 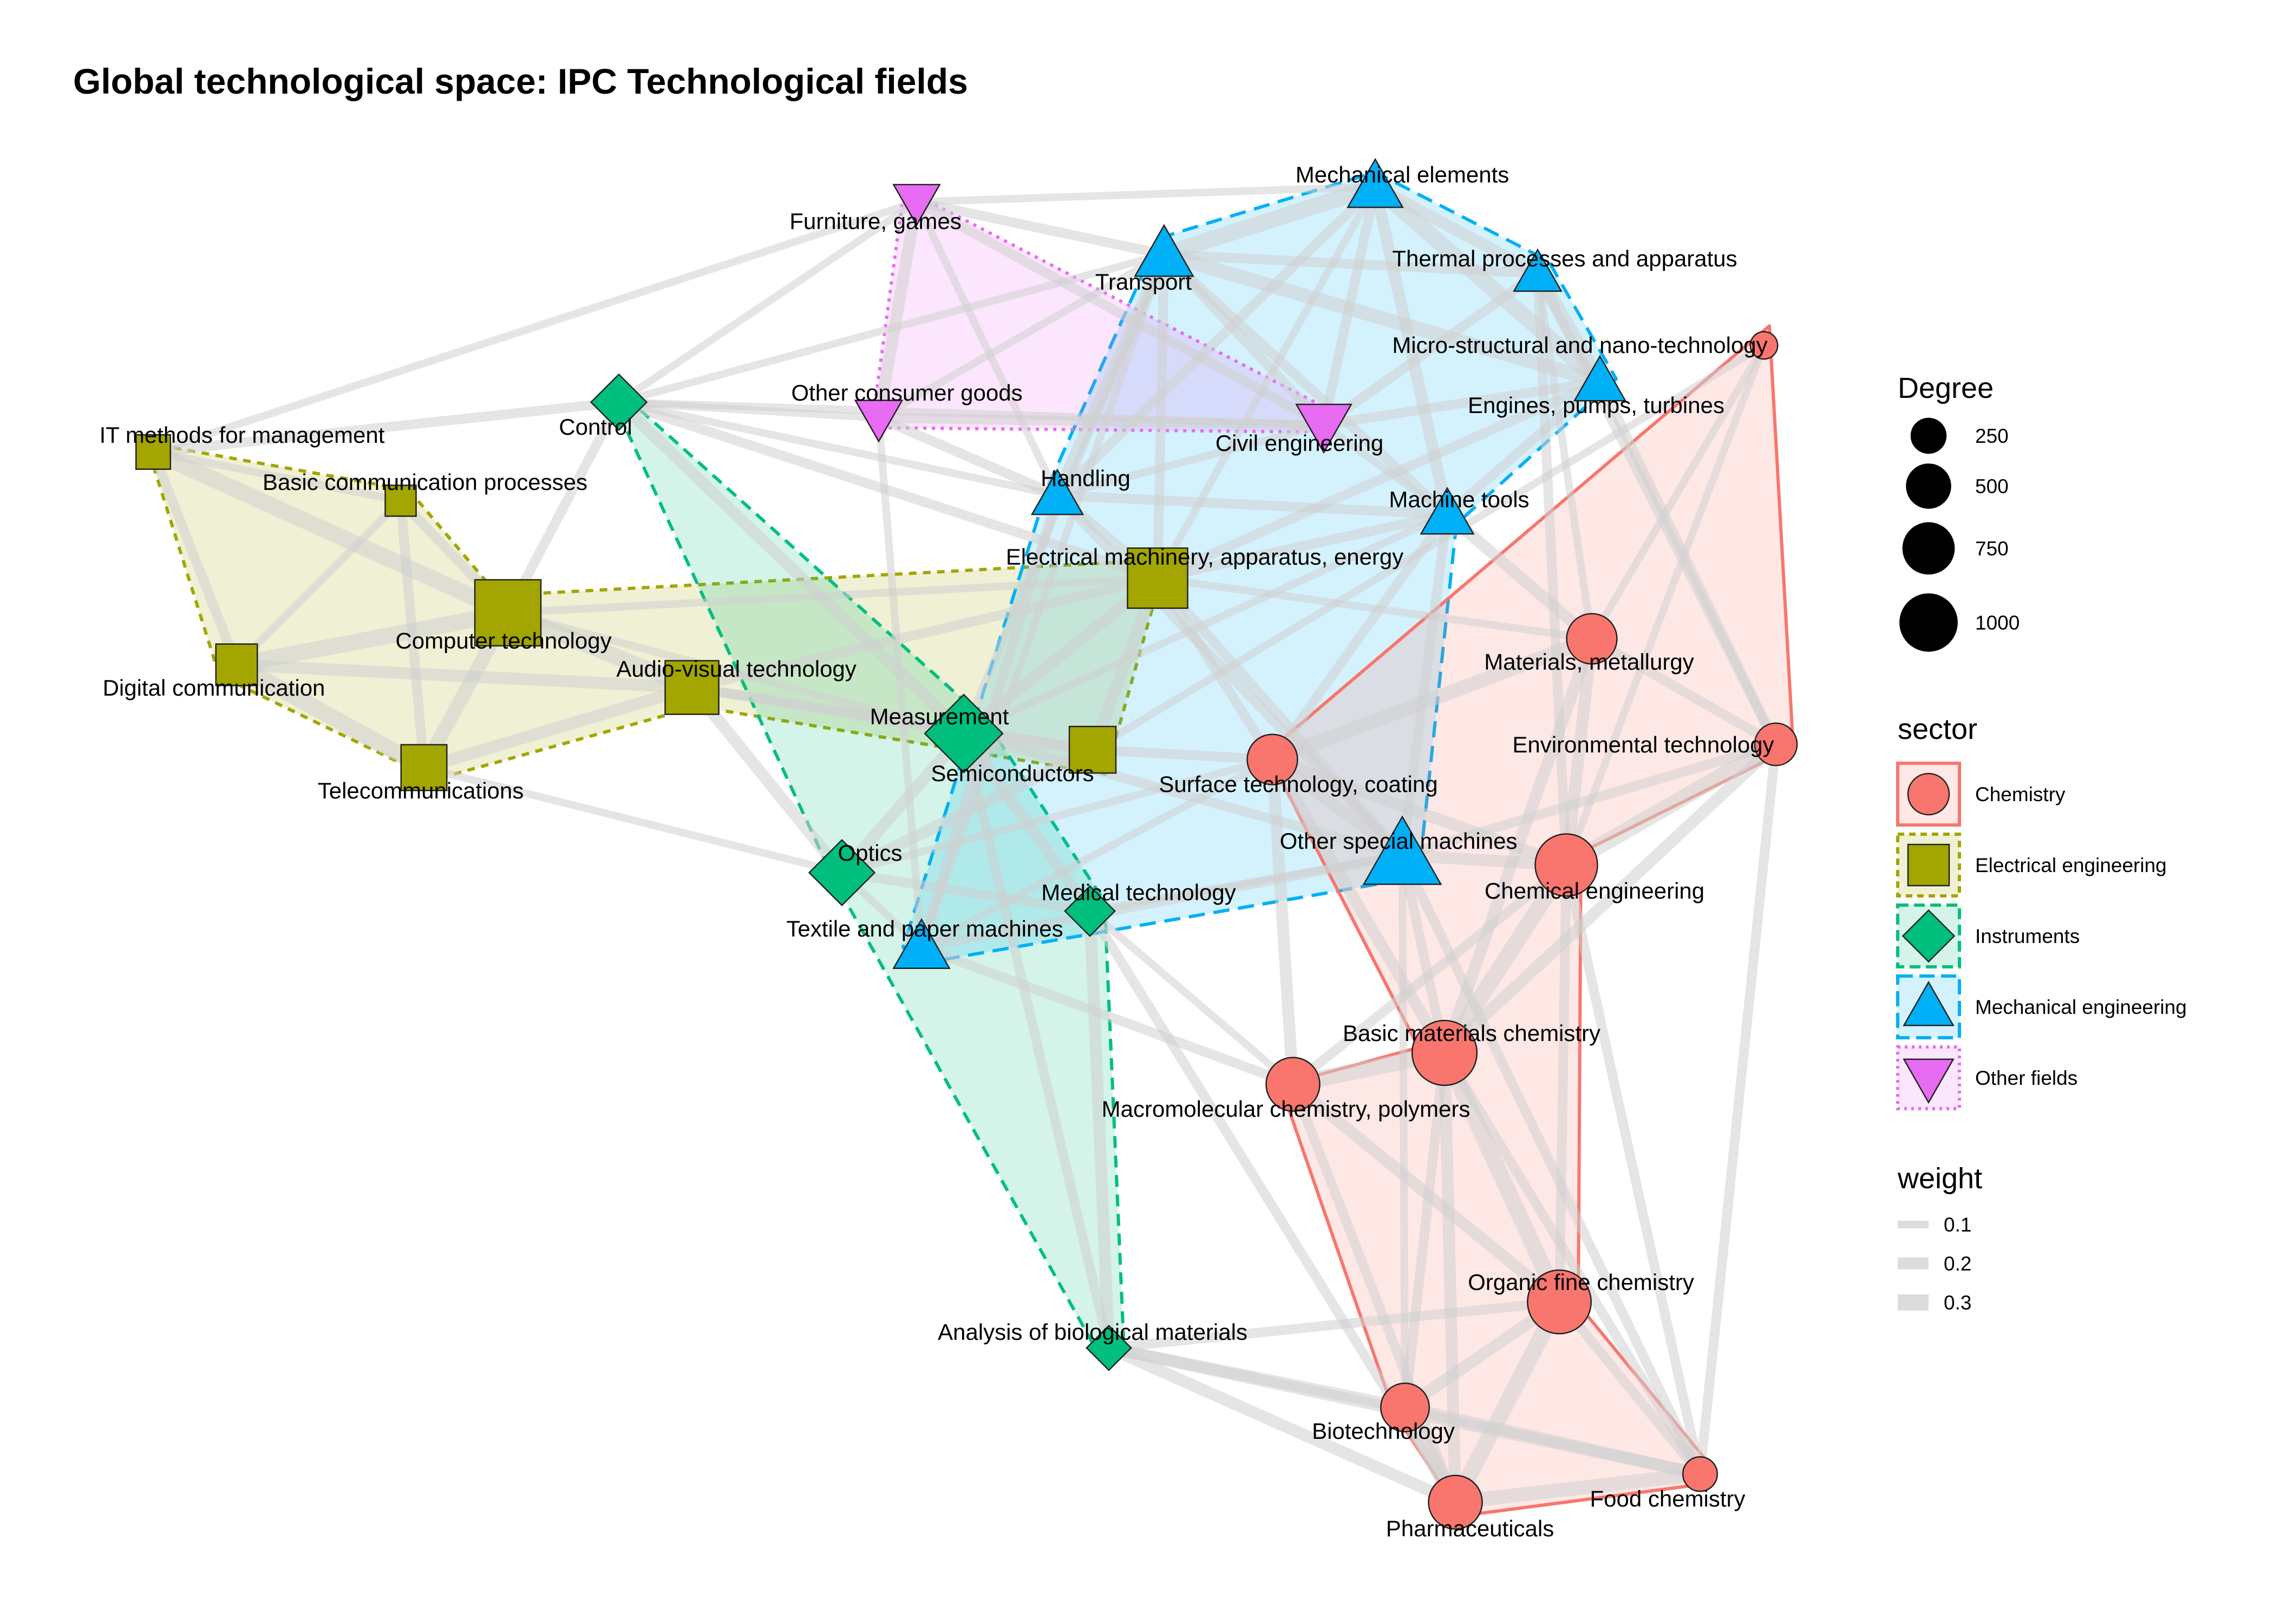 What do you see at coordinates (736, 669) in the screenshot?
I see `node-label-audio-visual-technology: Audio-visual technology` at bounding box center [736, 669].